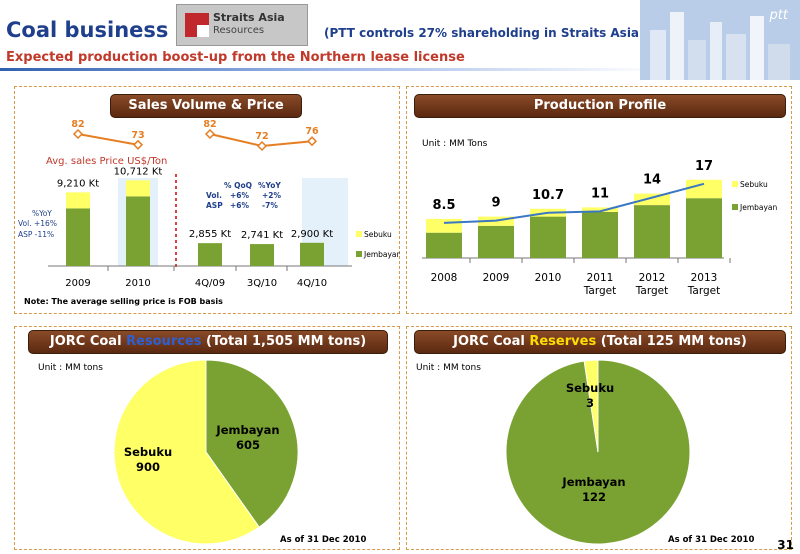 Image resolution: width=800 pixels, height=554 pixels. Describe the element at coordinates (323, 540) in the screenshot. I see `resources-asof: As of 31 Dec 2010` at that location.